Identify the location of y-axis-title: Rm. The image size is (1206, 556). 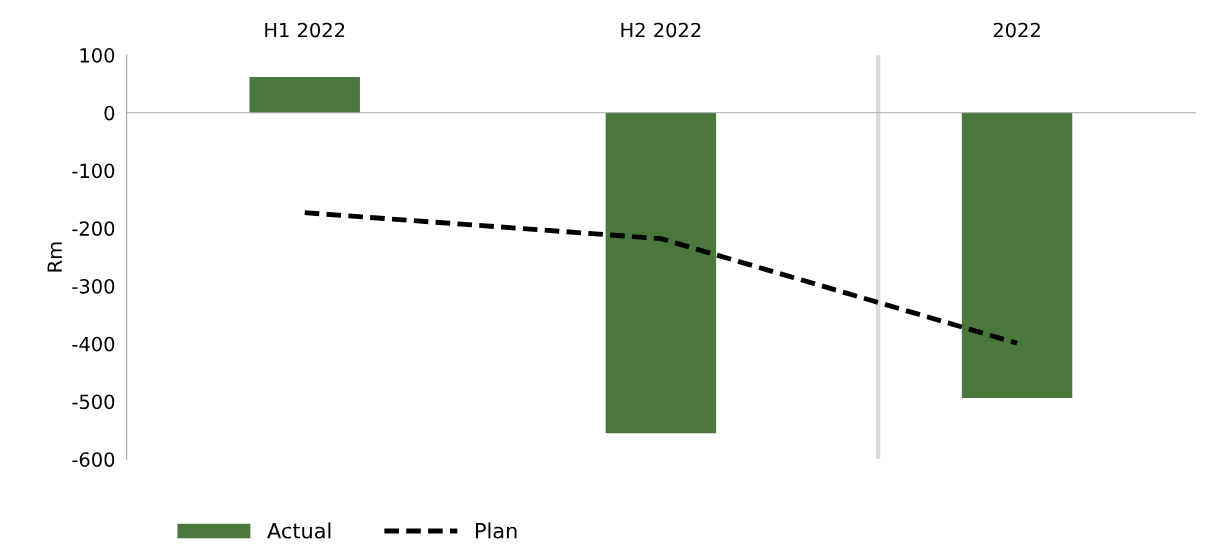
(54, 257).